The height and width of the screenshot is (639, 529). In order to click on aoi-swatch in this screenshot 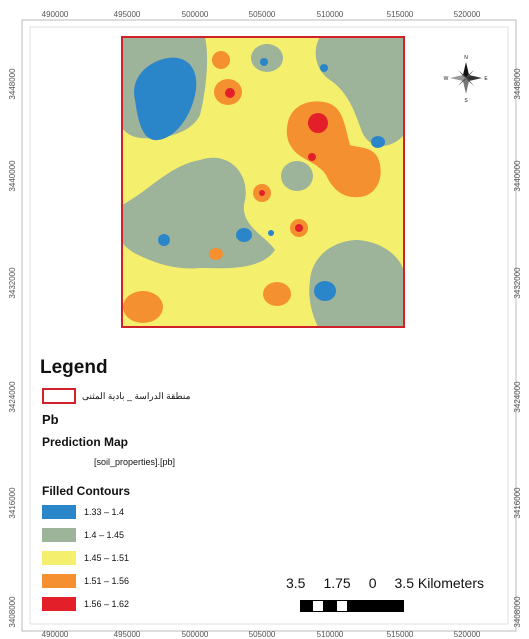, I will do `click(59, 396)`.